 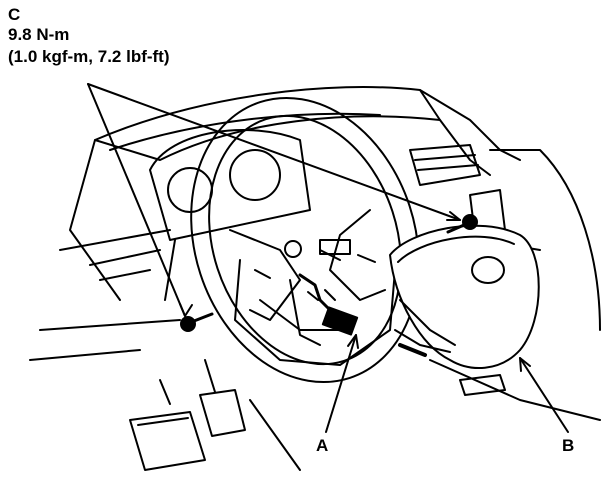 I want to click on instrument-cluster, so click(x=230, y=215).